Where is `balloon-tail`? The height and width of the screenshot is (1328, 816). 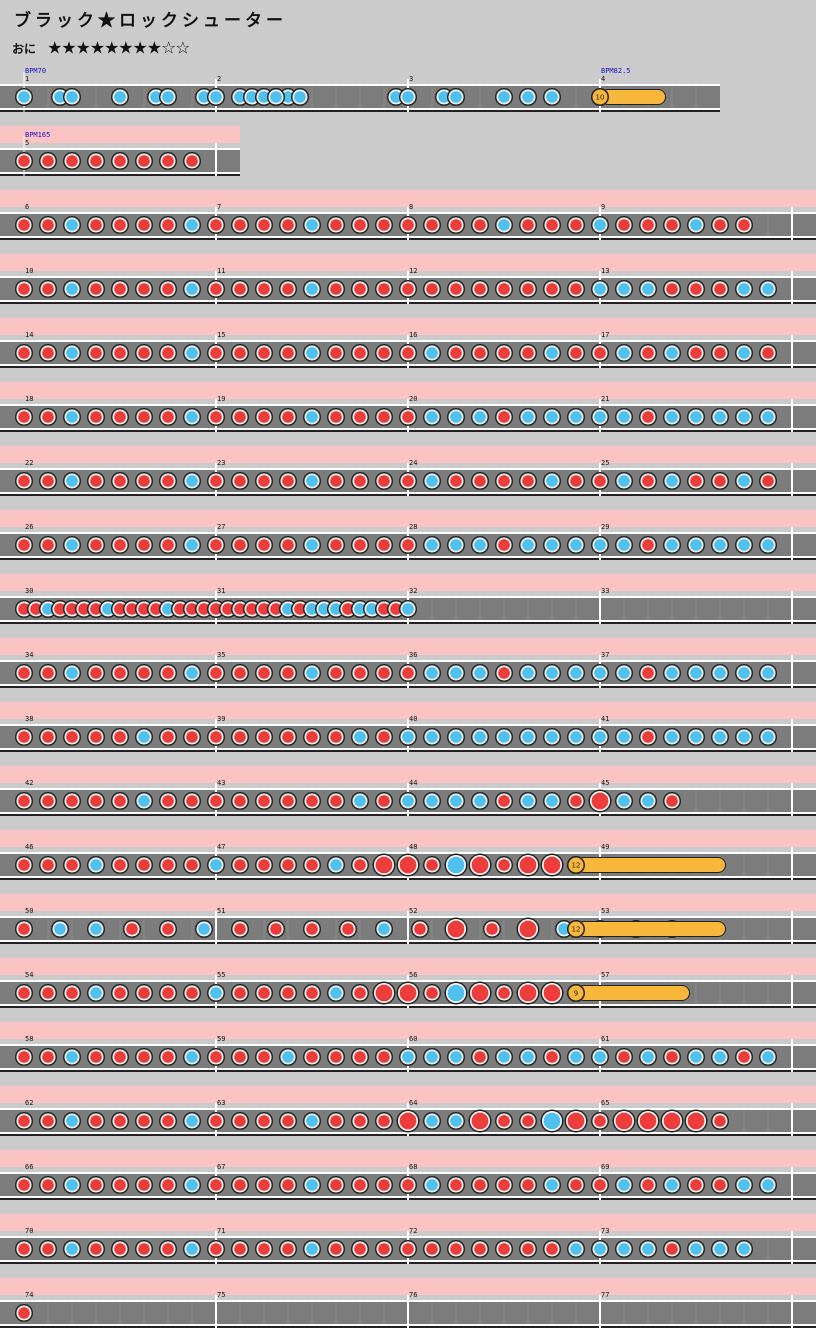 balloon-tail is located at coordinates (633, 993).